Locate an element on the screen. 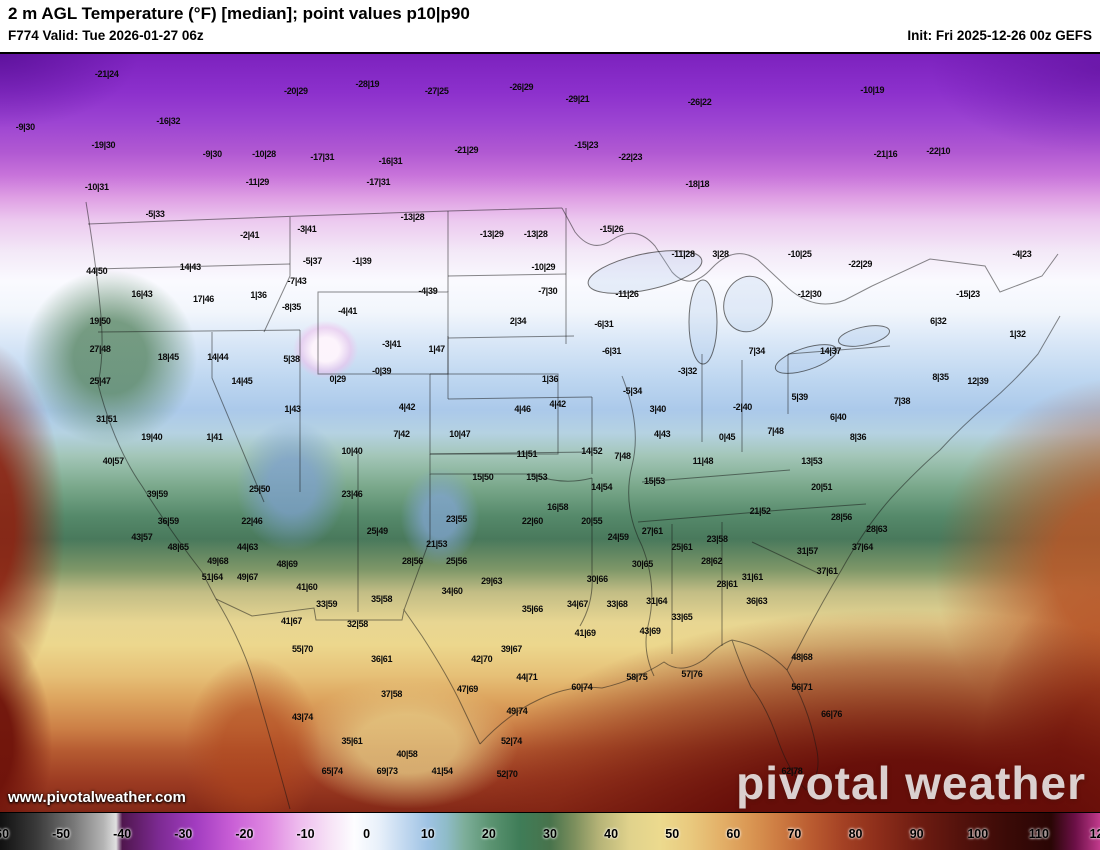 Image resolution: width=1100 pixels, height=850 pixels. point-value: 14|37 is located at coordinates (830, 351).